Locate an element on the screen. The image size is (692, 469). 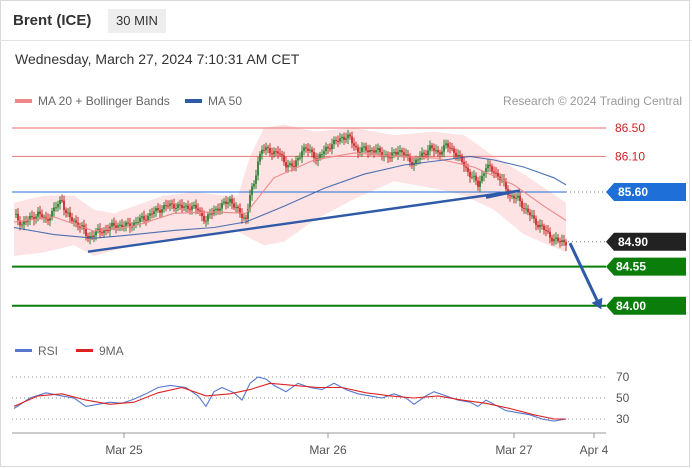
rsi-swatch is located at coordinates (23, 351).